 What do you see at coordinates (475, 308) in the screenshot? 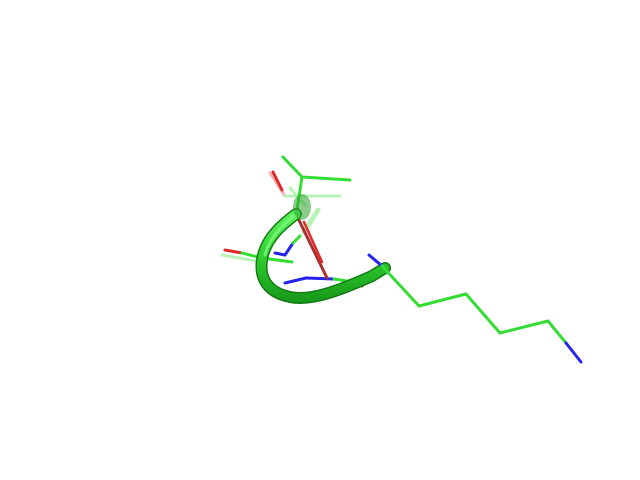
I see `lysine-sidechain` at bounding box center [475, 308].